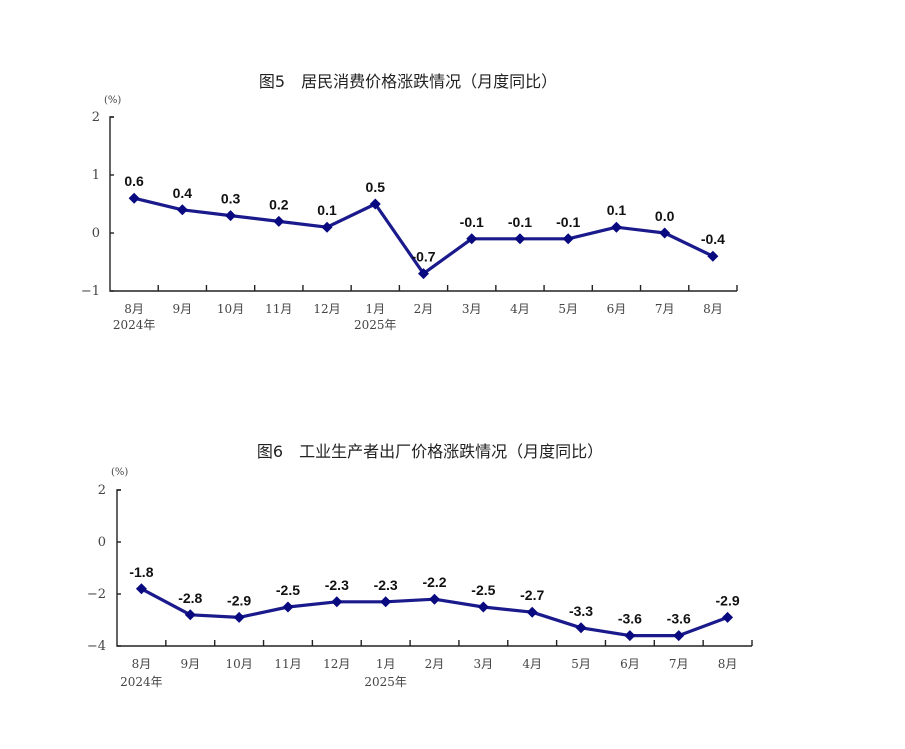 Image resolution: width=905 pixels, height=749 pixels. I want to click on data-label: -2.2, so click(434, 582).